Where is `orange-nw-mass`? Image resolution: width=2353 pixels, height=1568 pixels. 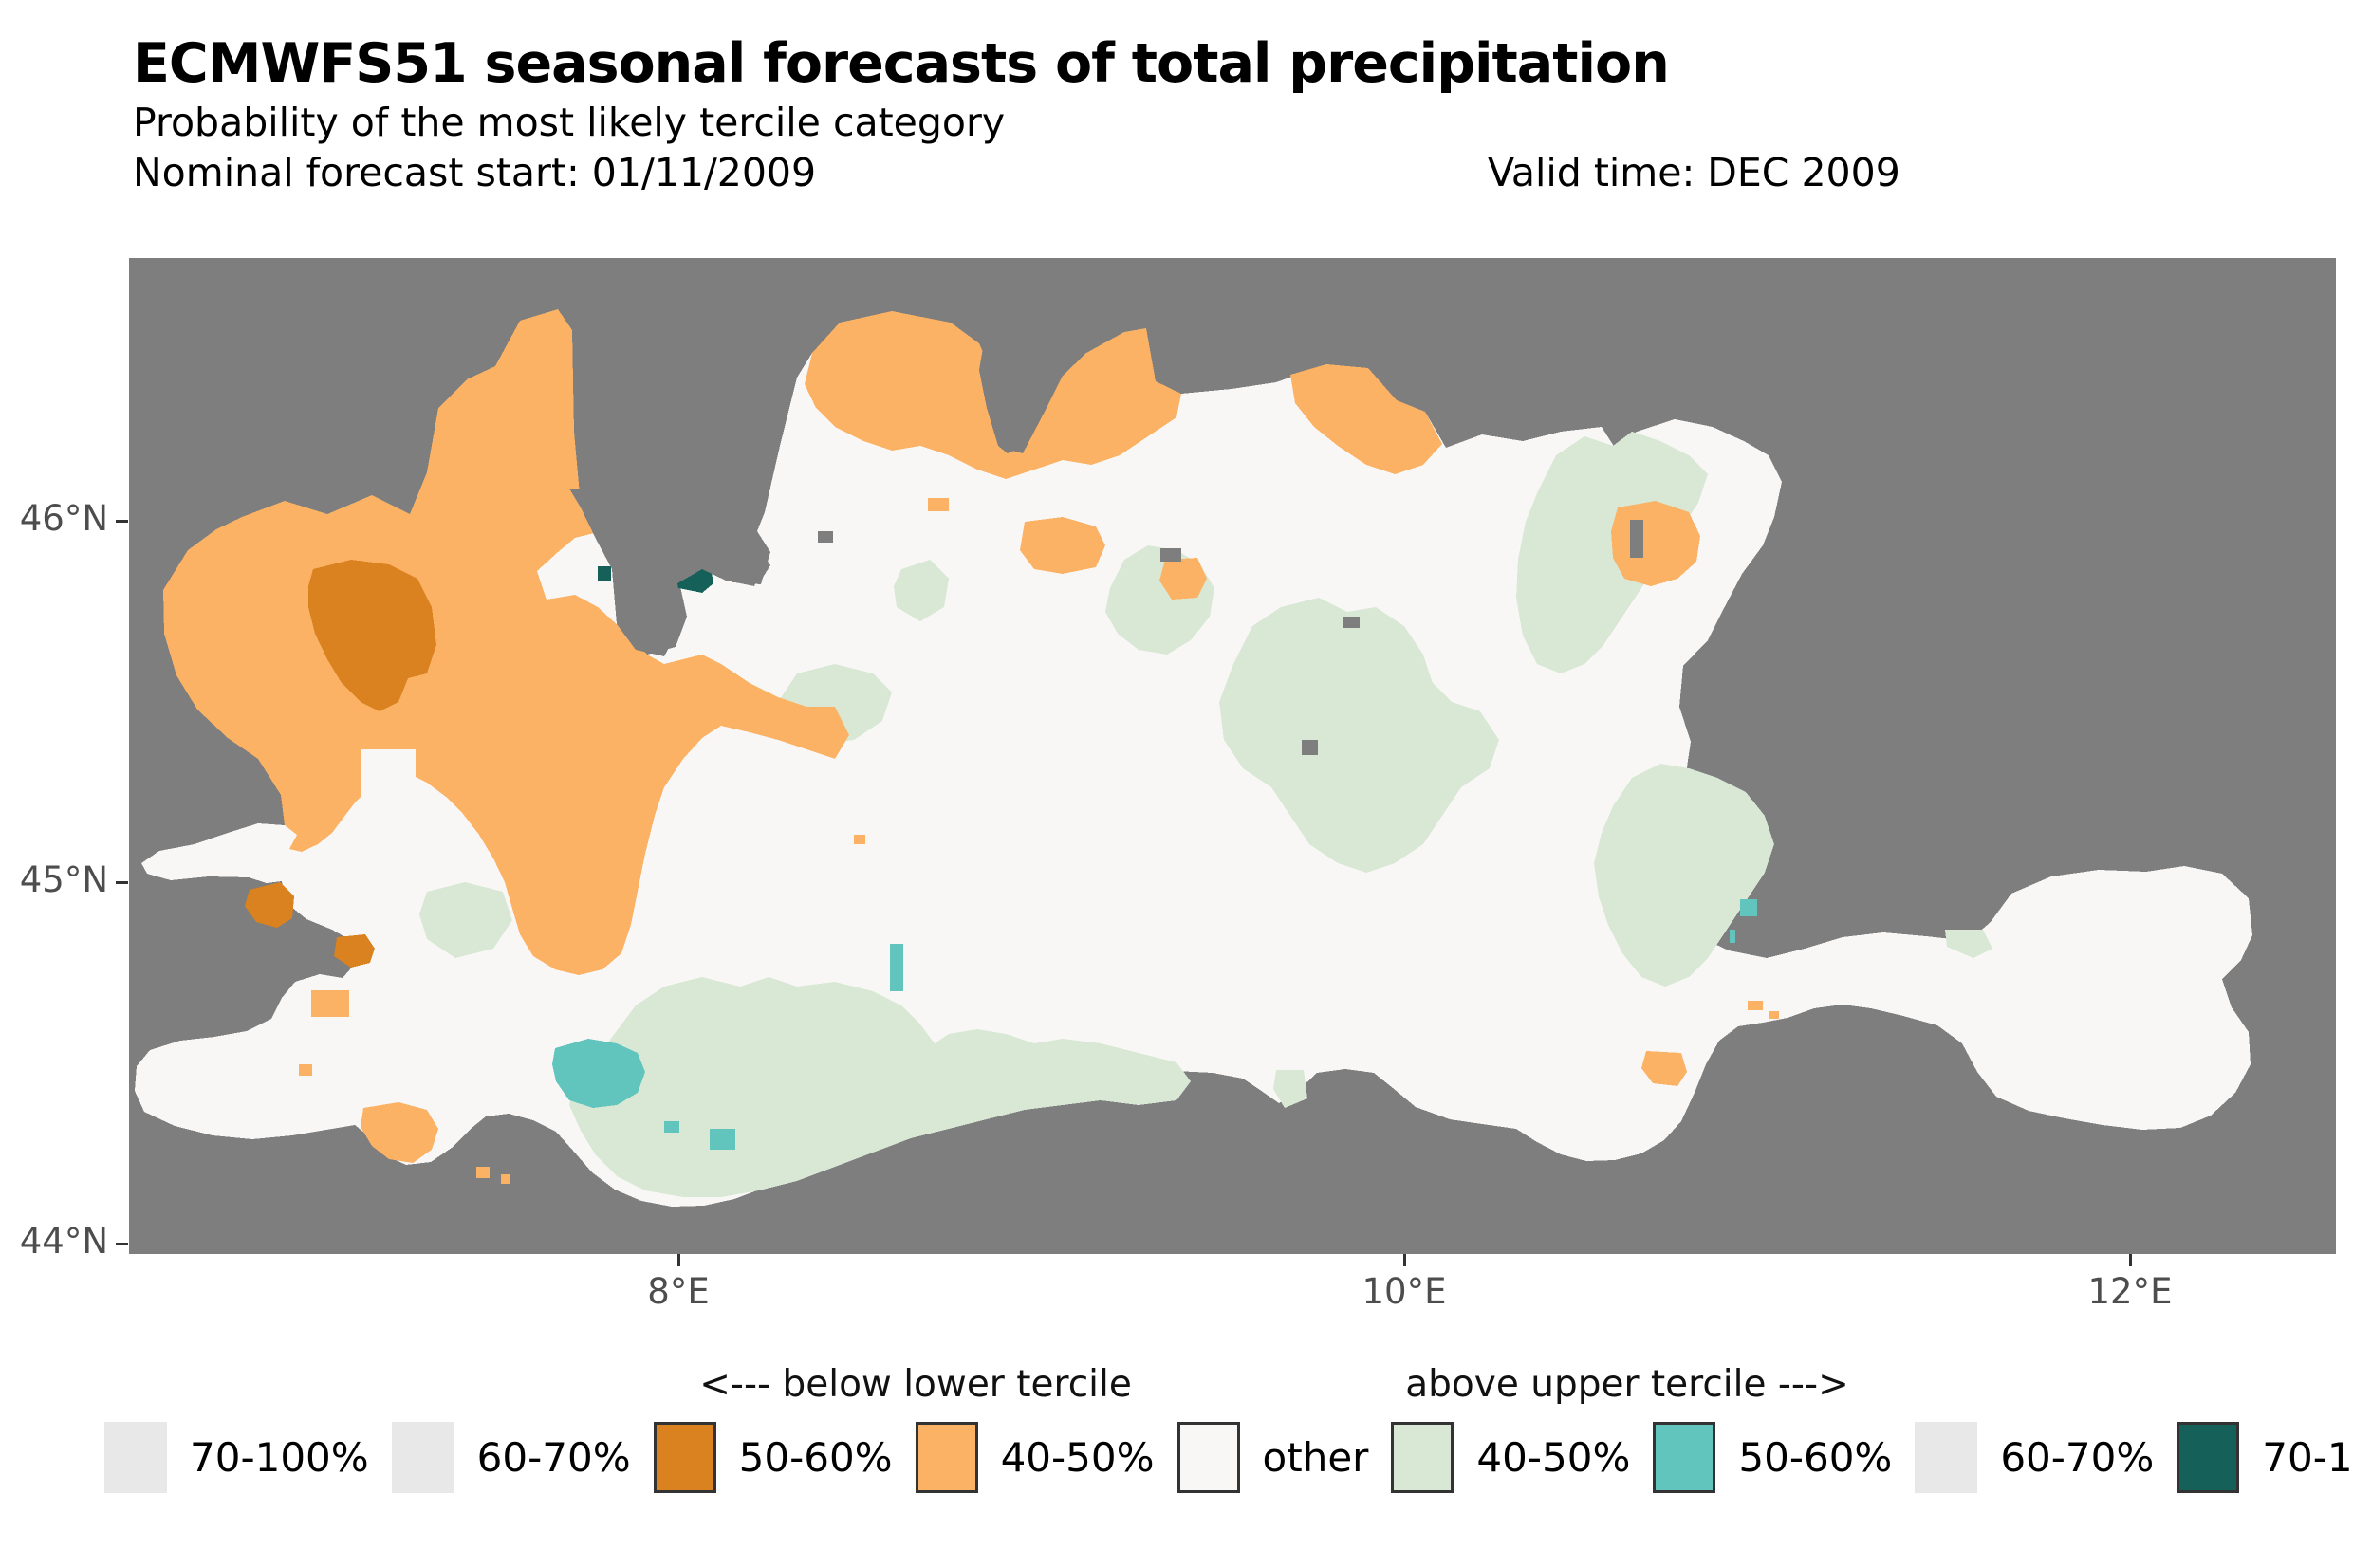
orange-nw-mass is located at coordinates (506, 642).